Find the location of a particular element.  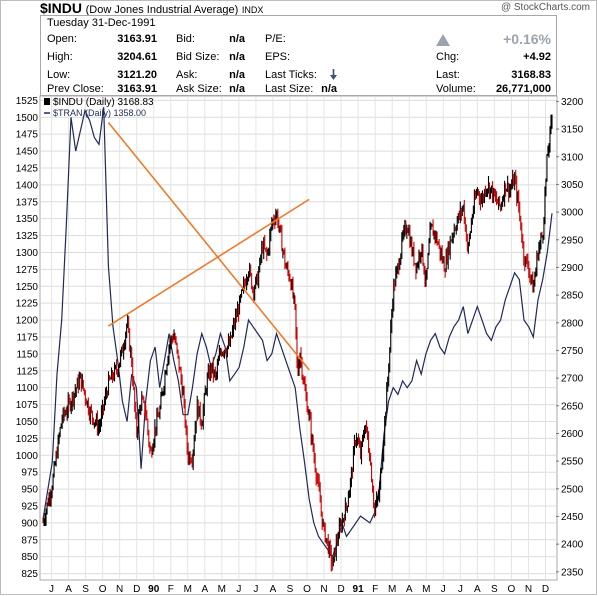

low-label: Low: is located at coordinates (59, 75).